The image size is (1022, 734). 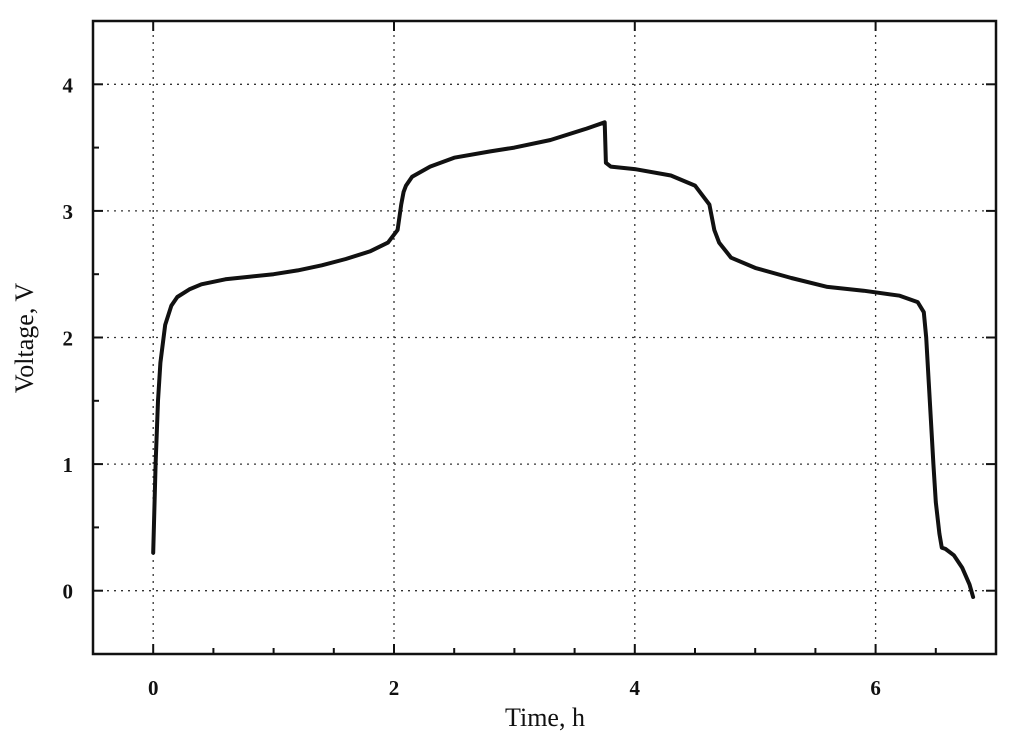 What do you see at coordinates (875, 688) in the screenshot?
I see `x-tick-label: 6` at bounding box center [875, 688].